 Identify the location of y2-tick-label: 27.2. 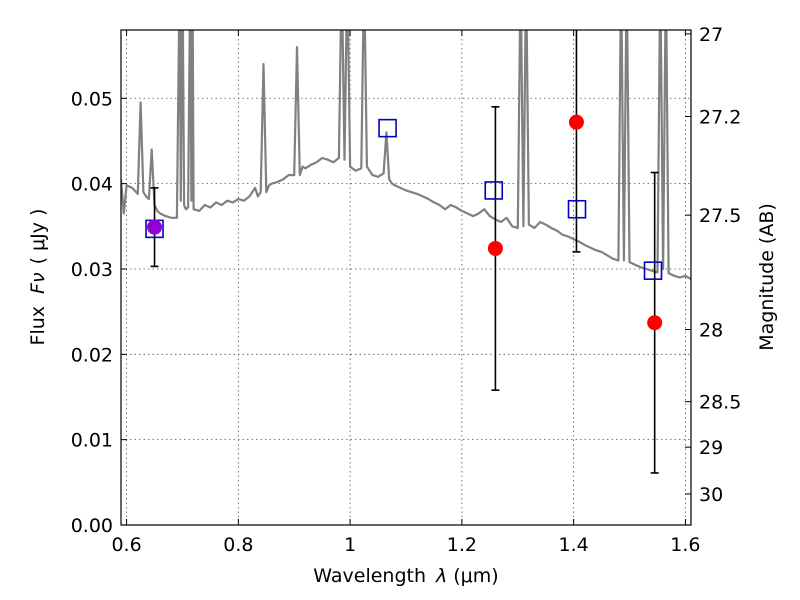
(720, 118).